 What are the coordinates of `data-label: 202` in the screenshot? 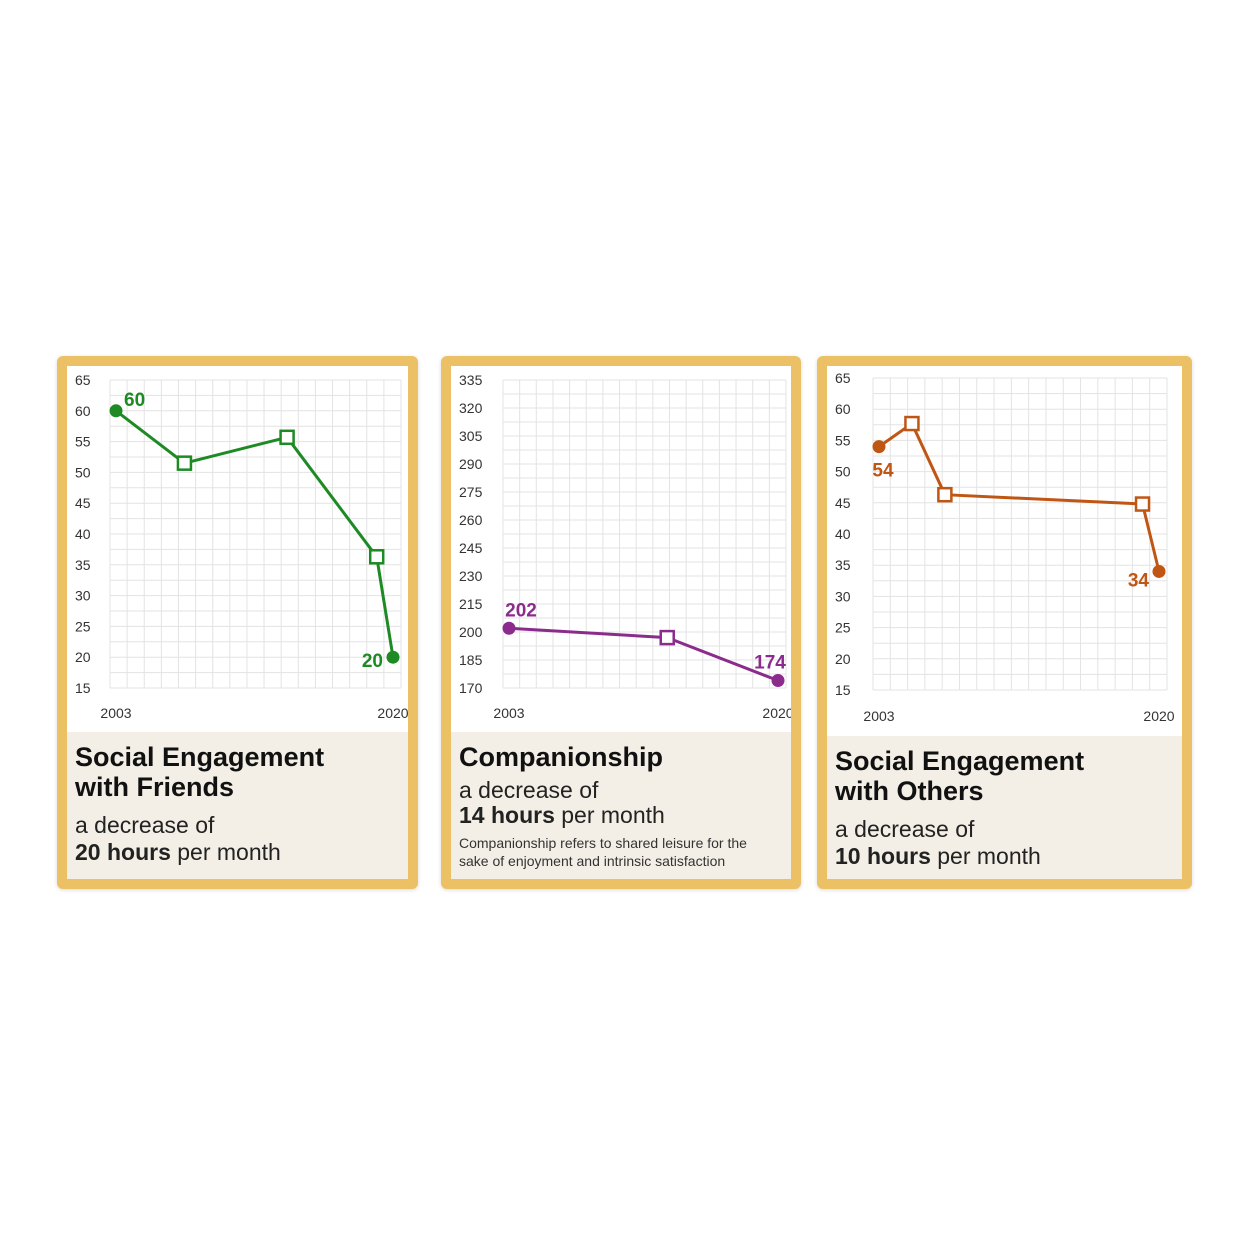 It's located at (521, 610).